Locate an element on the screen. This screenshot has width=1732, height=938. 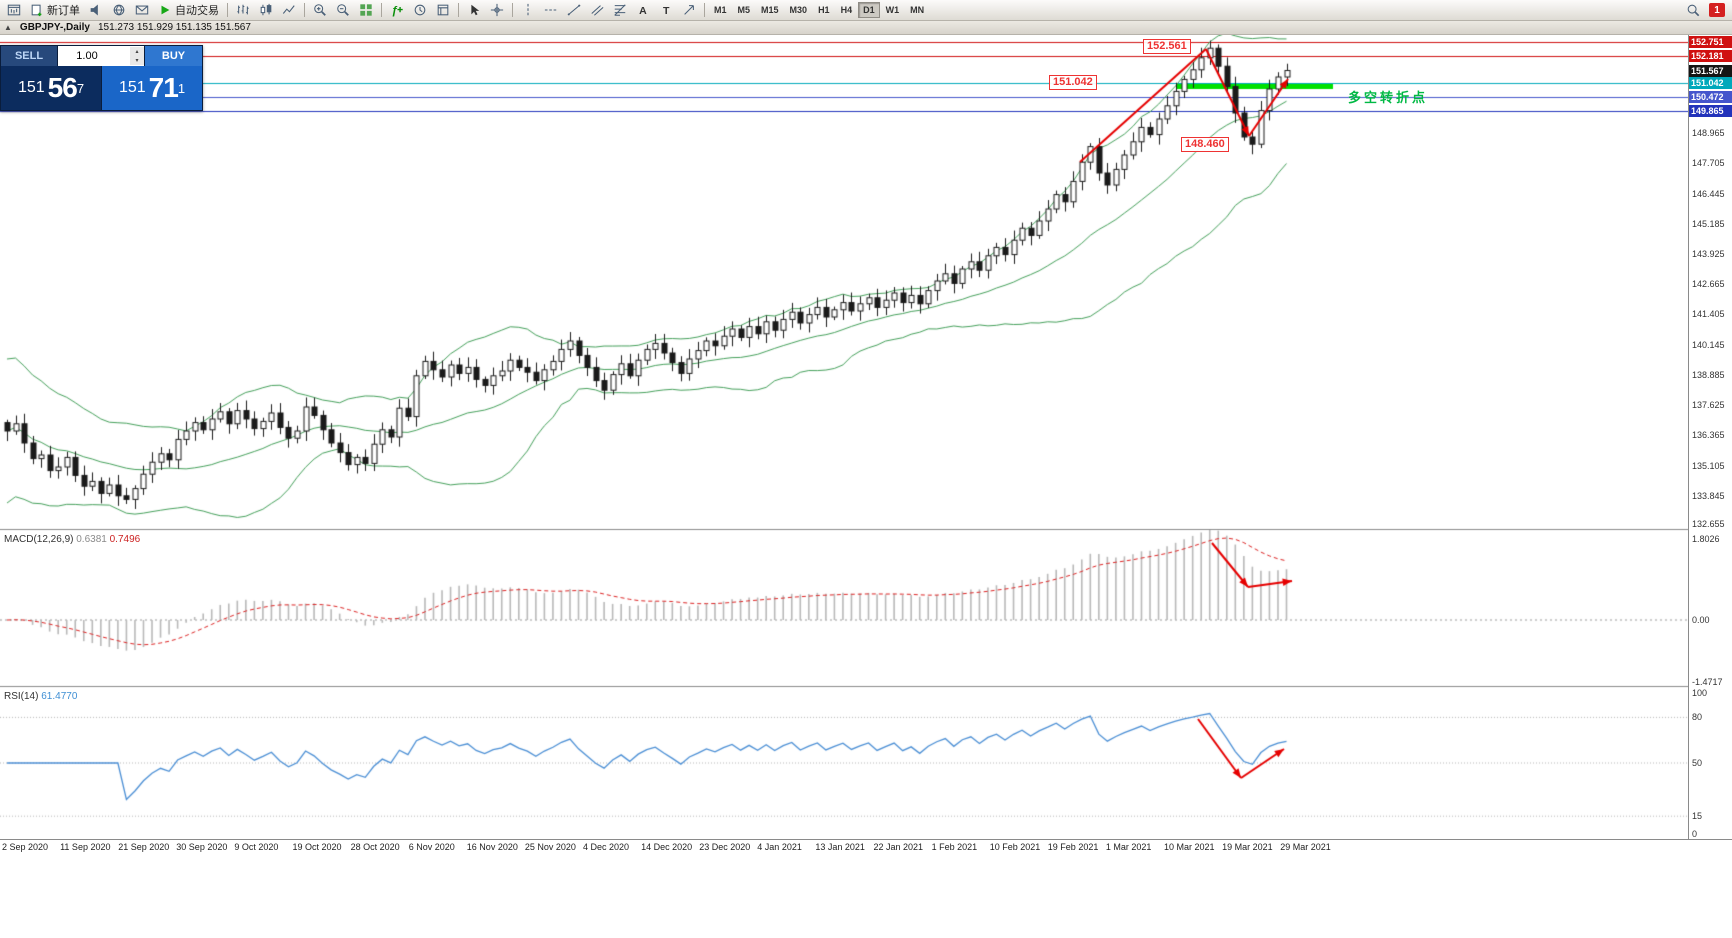
tile-windows-button is located at coordinates (366, 10).